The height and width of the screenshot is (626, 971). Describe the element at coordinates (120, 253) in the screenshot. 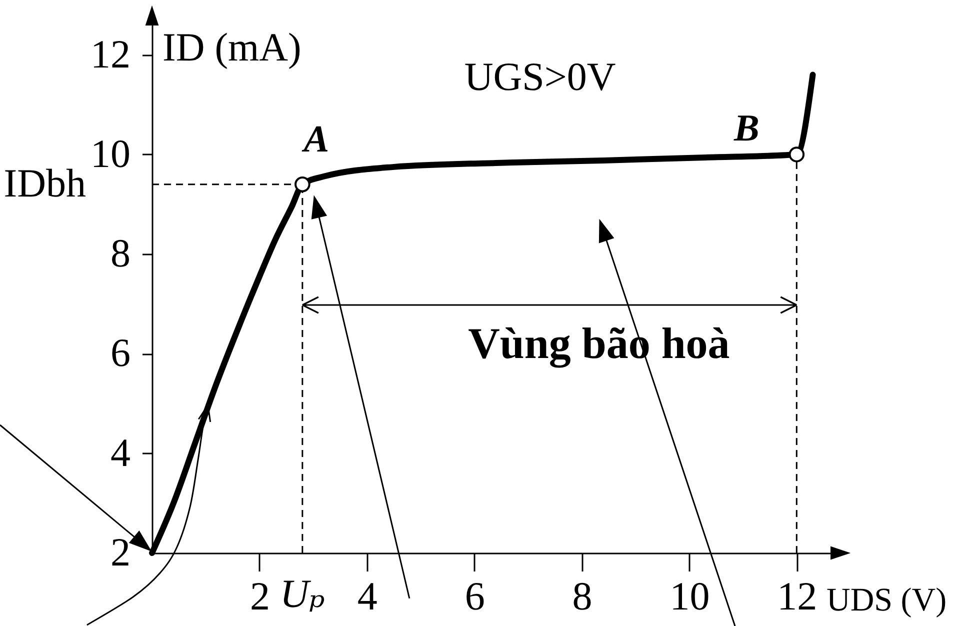

I see `y-tick-label: 8` at that location.